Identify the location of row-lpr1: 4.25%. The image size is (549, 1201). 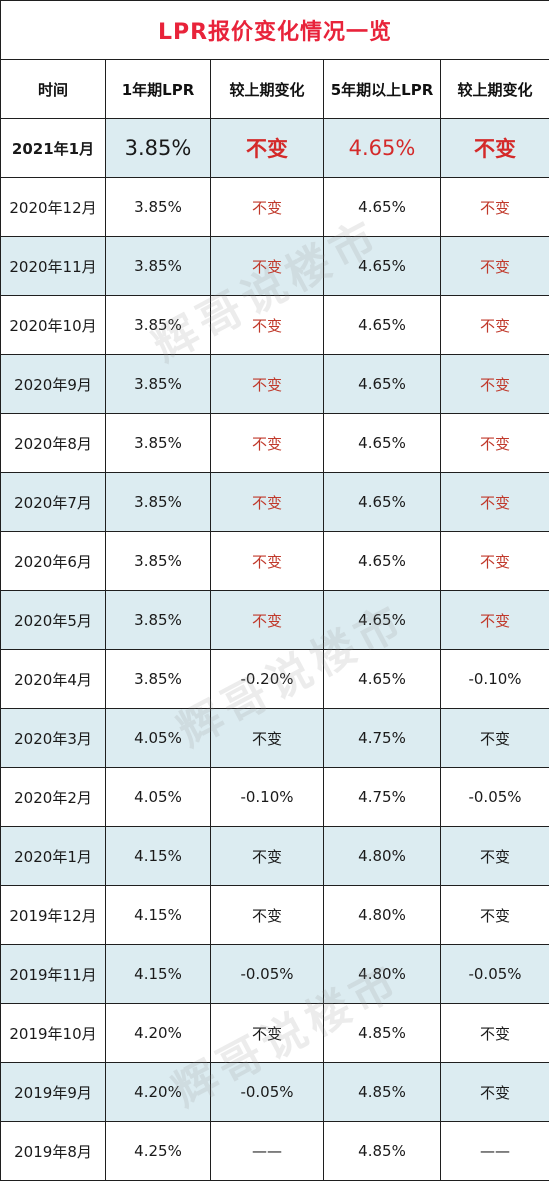
(158, 1151).